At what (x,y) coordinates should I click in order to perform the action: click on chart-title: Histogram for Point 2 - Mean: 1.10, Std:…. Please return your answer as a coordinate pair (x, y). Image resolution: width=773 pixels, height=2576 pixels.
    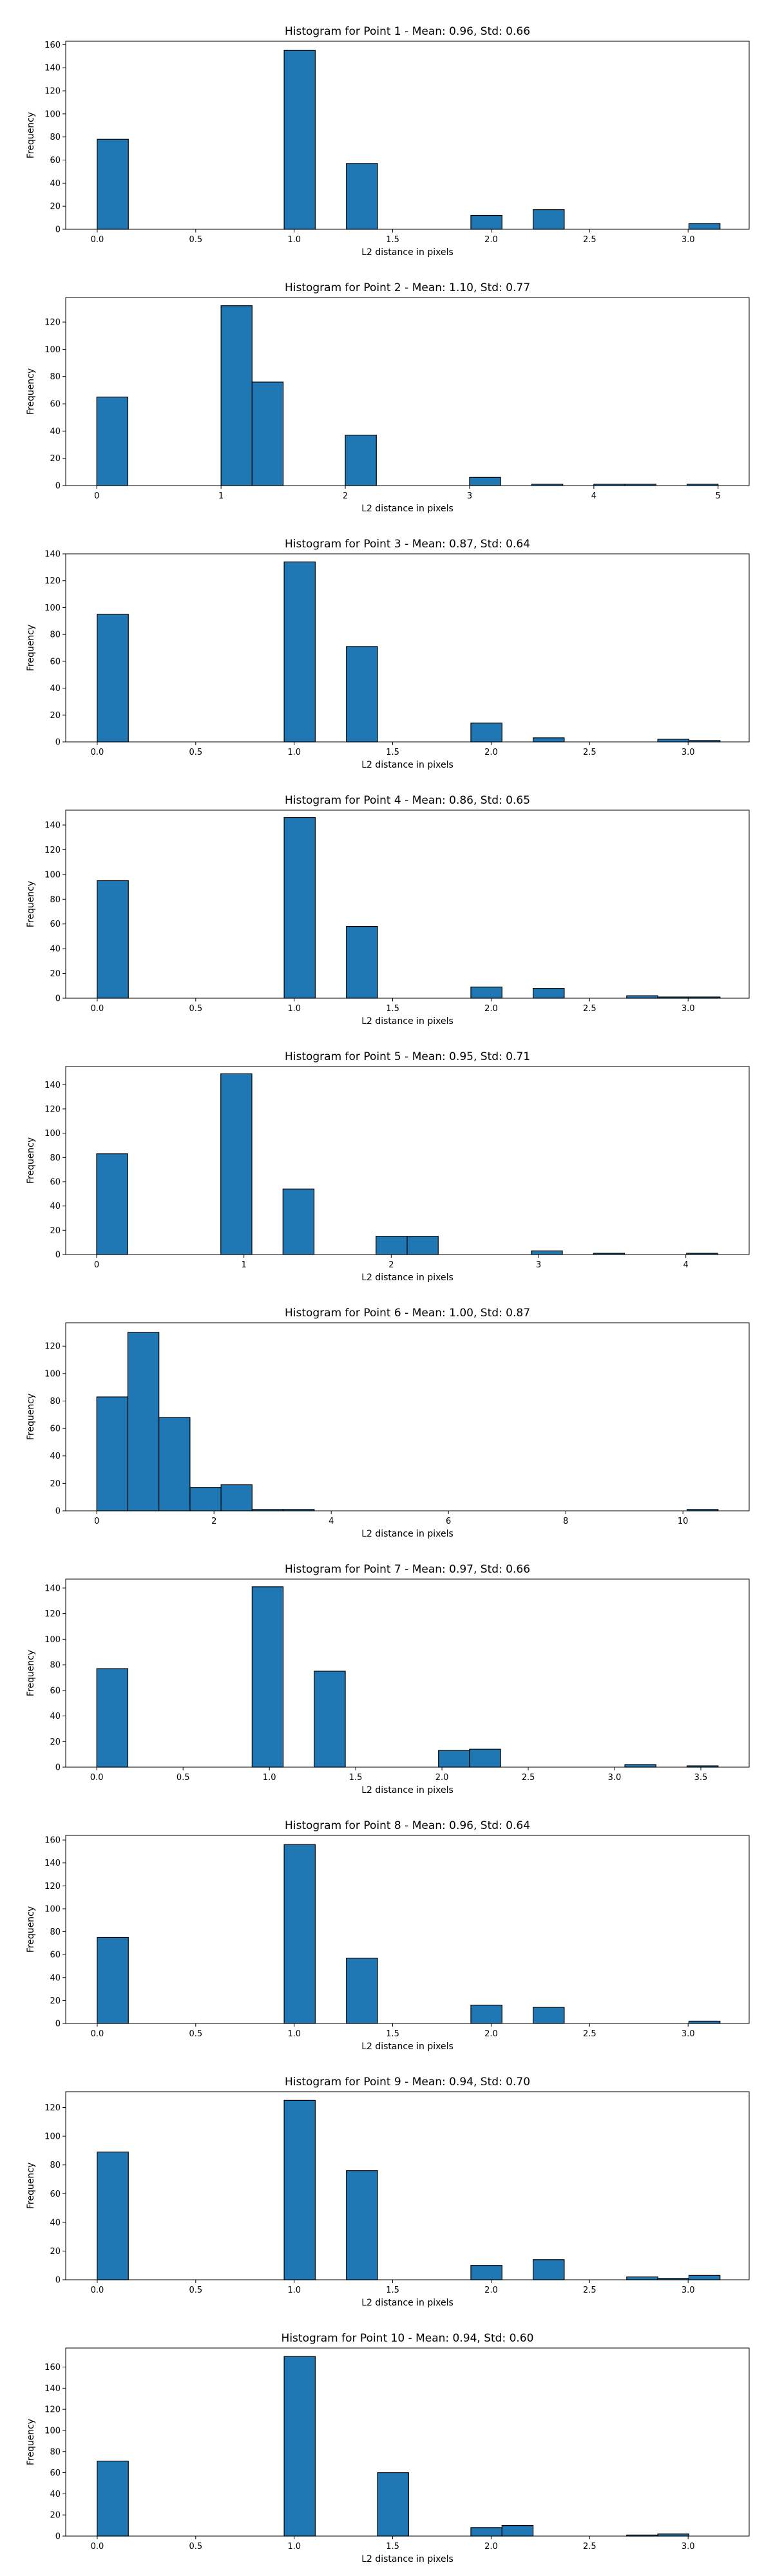
    Looking at the image, I should click on (407, 287).